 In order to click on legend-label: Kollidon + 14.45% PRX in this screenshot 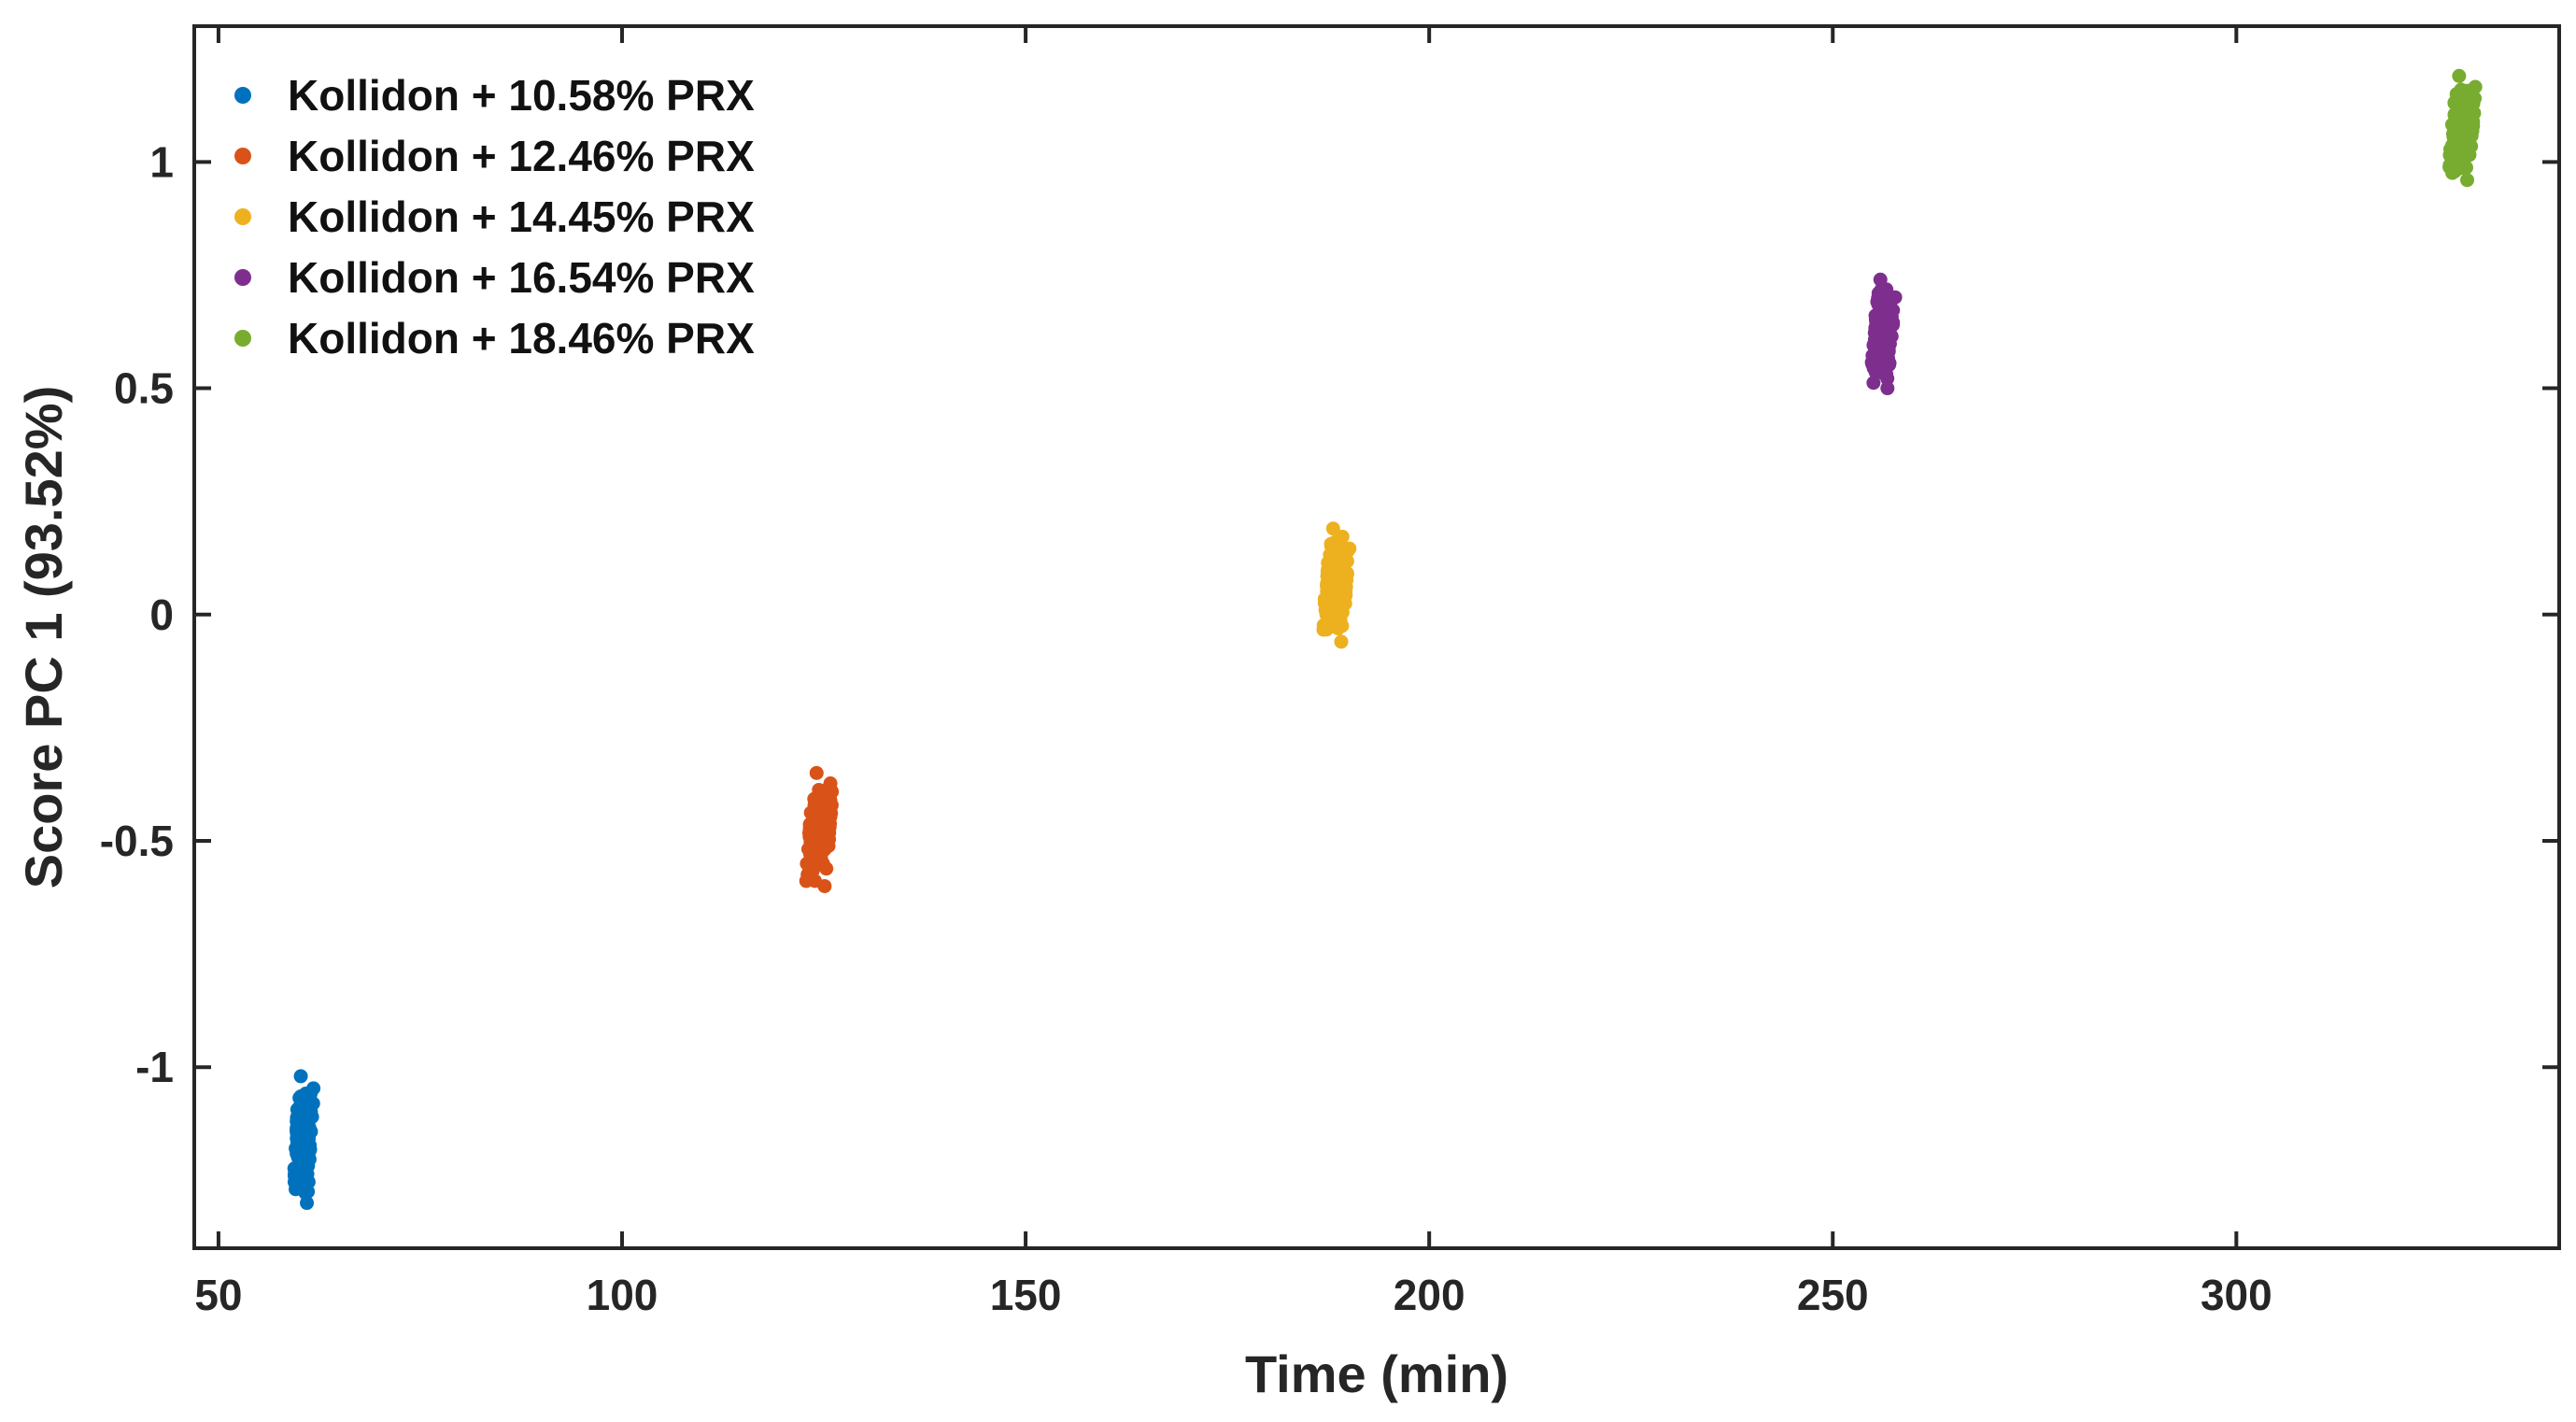, I will do `click(521, 216)`.